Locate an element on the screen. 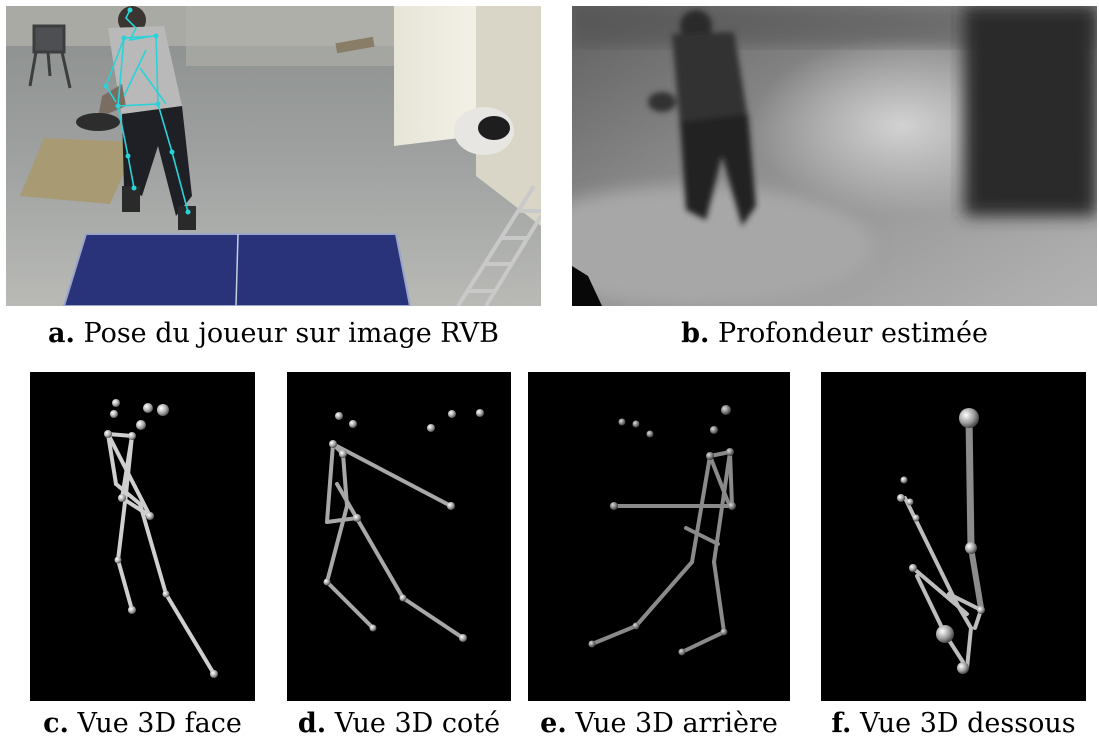  ladder is located at coordinates (498, 245).